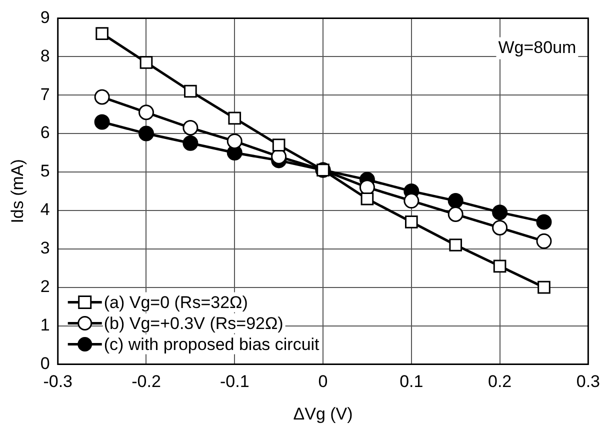 This screenshot has width=608, height=433. What do you see at coordinates (58, 382) in the screenshot?
I see `x-tick-label: -0.3` at bounding box center [58, 382].